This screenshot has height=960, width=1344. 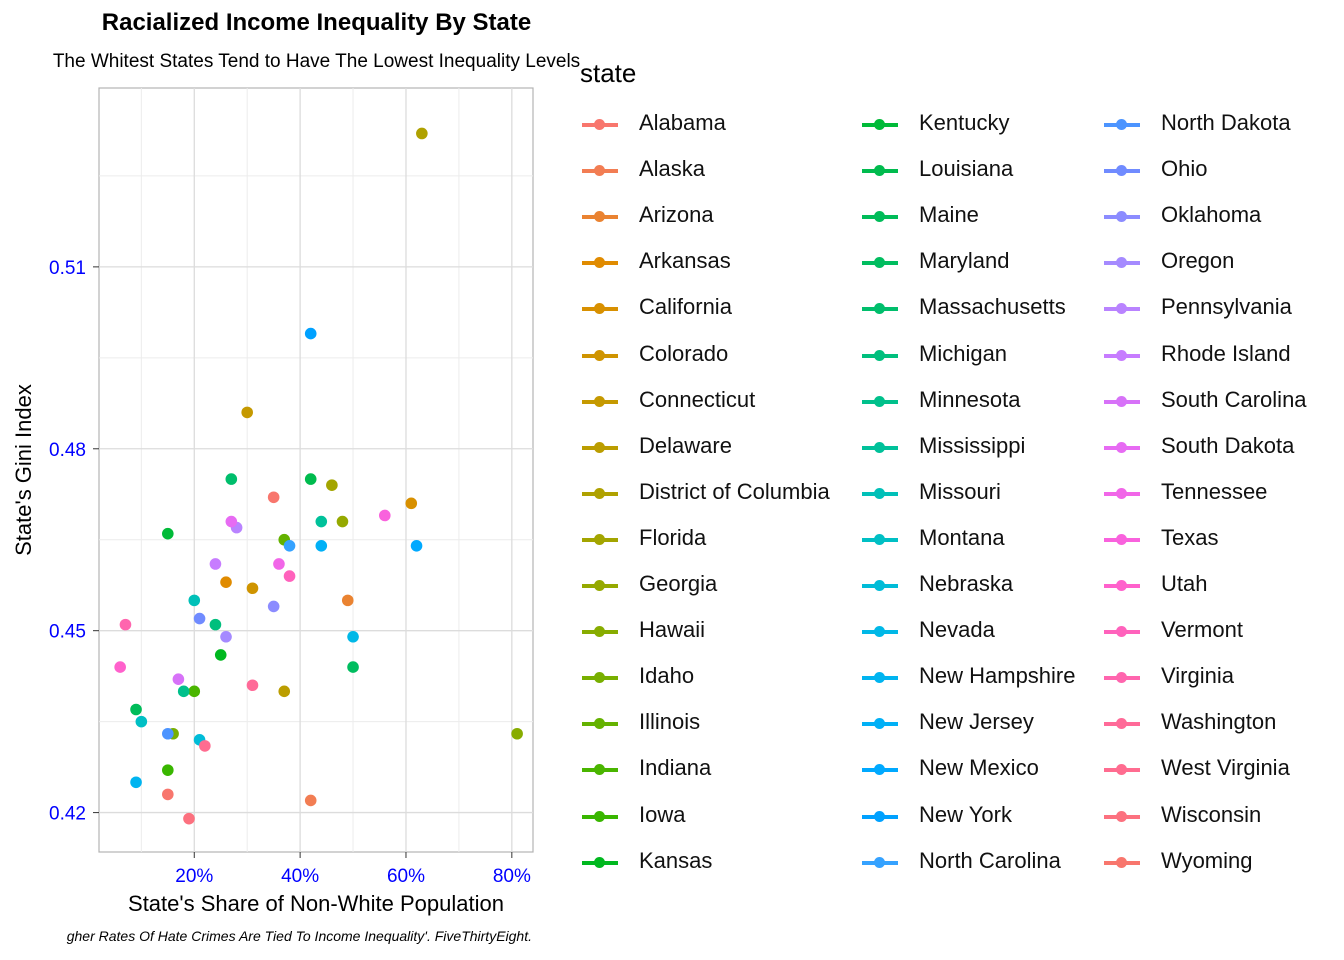 I want to click on legend-label: Tennessee, so click(x=1214, y=491).